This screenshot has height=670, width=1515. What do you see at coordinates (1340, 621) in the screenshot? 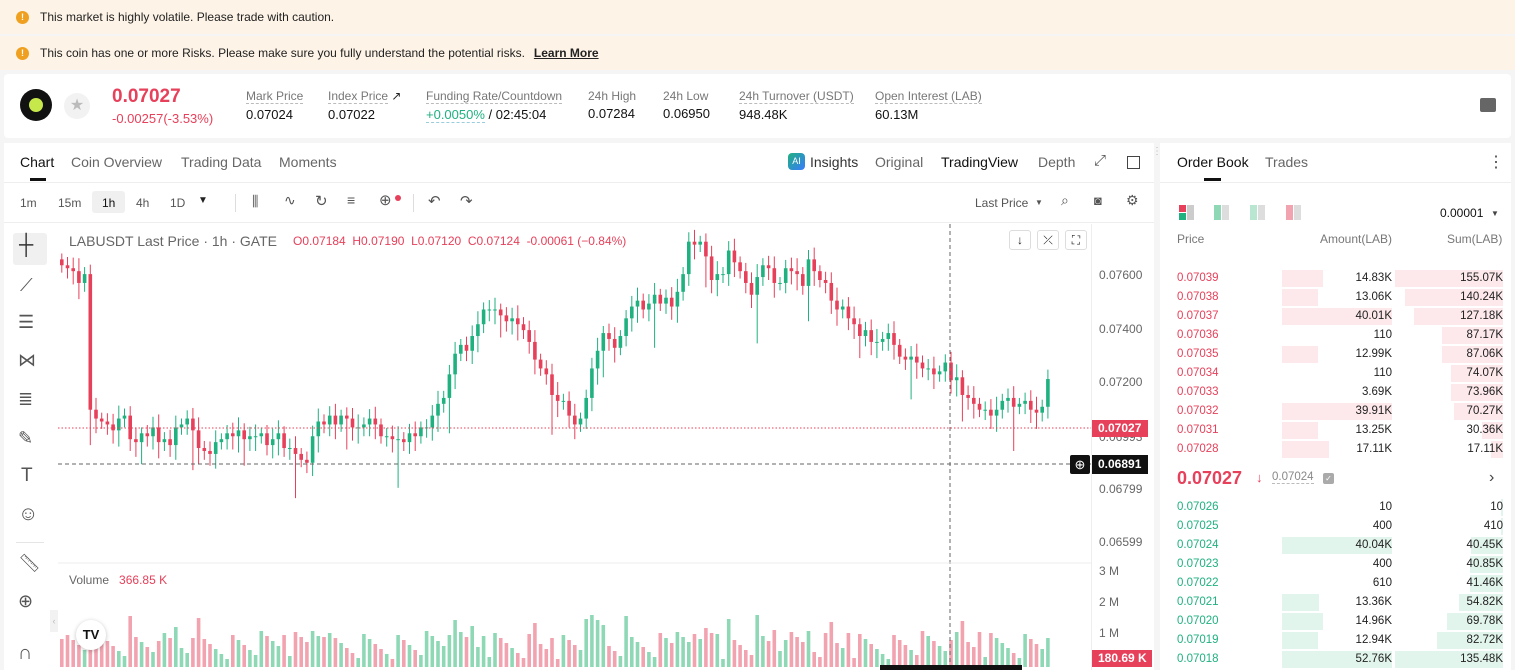
I see `bid-row: 0.07020 14.96K 69.78K` at bounding box center [1340, 621].